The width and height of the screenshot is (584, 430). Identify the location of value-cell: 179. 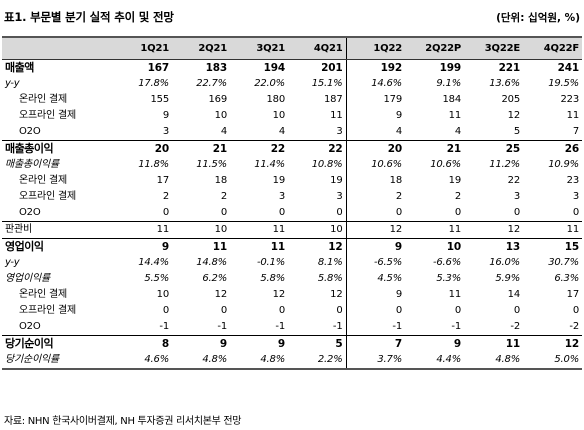
(393, 99).